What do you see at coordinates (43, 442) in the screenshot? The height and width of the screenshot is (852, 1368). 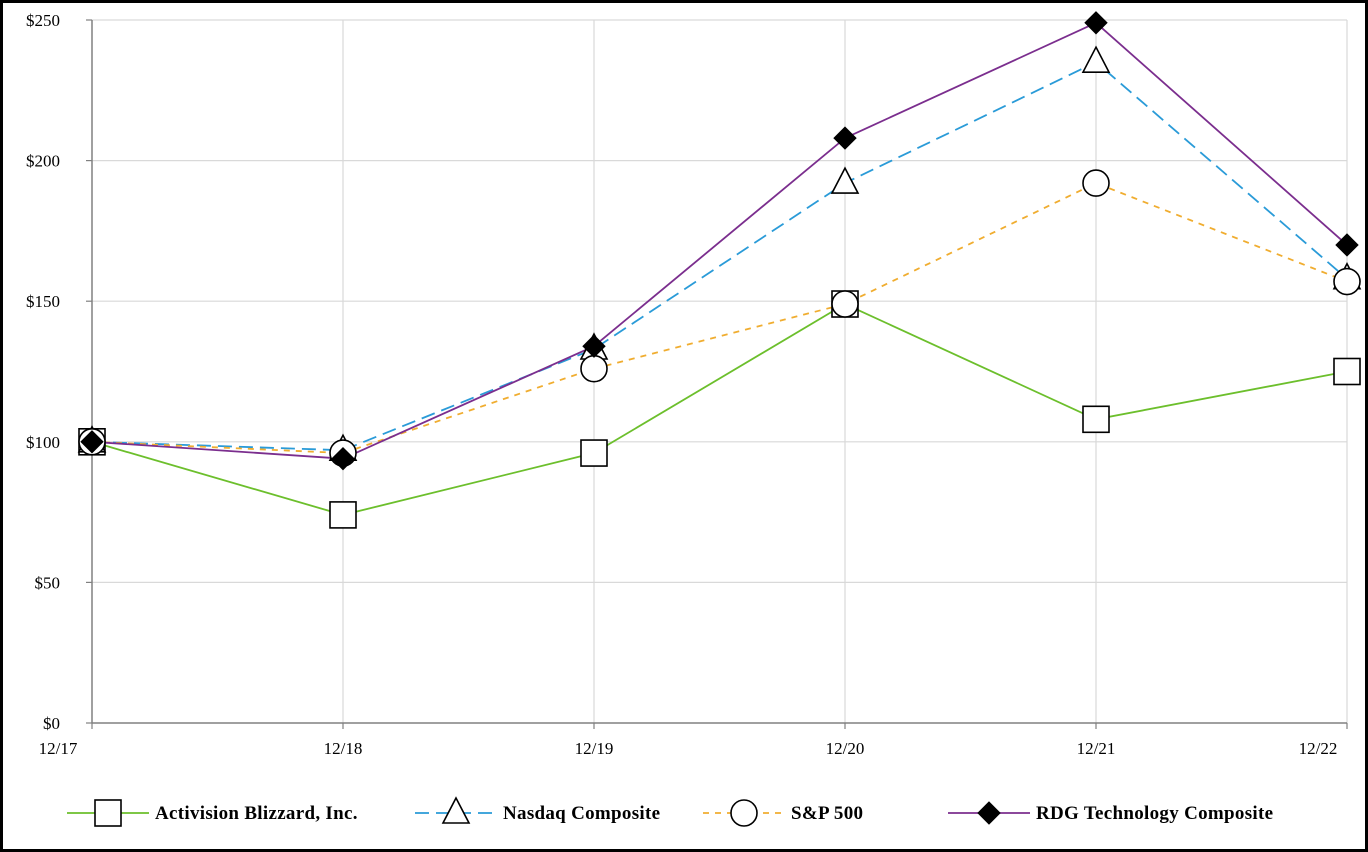 I see `y-tick-label: $100` at bounding box center [43, 442].